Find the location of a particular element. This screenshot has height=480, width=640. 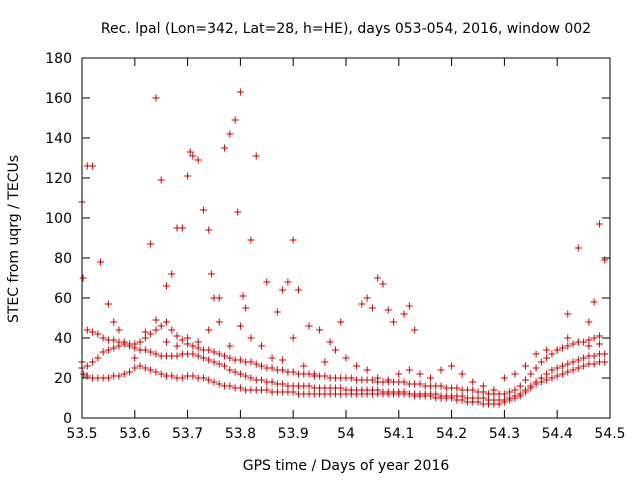

y-tick-label: 0 is located at coordinates (67, 419).